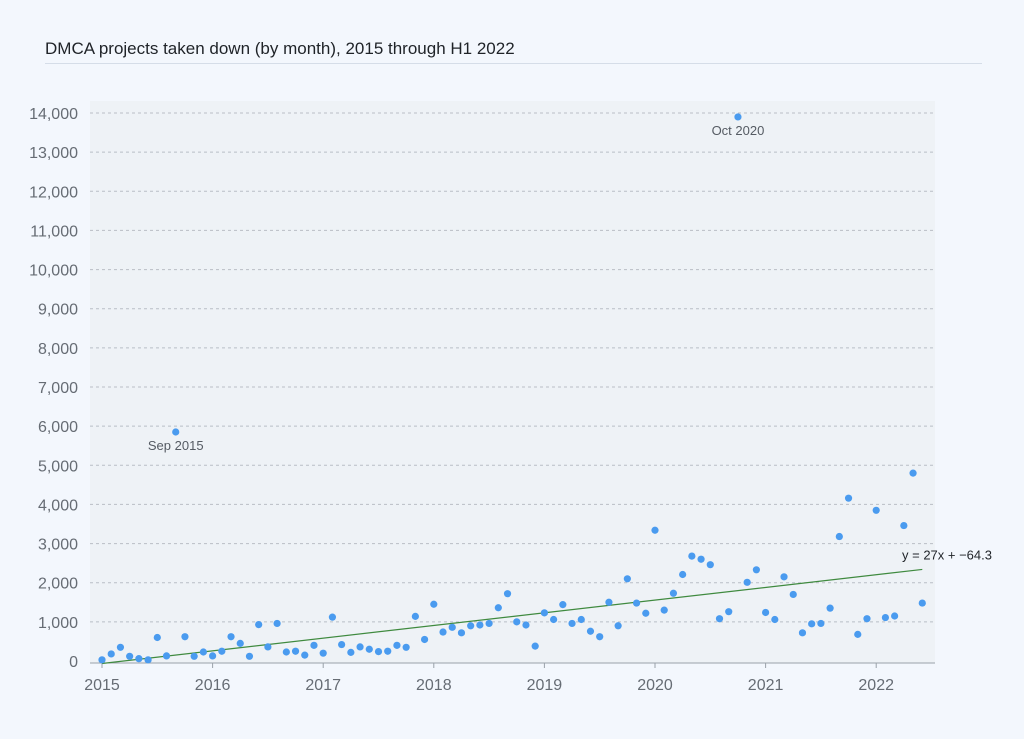 Image resolution: width=1024 pixels, height=739 pixels. I want to click on x-tick-label: 2017, so click(323, 685).